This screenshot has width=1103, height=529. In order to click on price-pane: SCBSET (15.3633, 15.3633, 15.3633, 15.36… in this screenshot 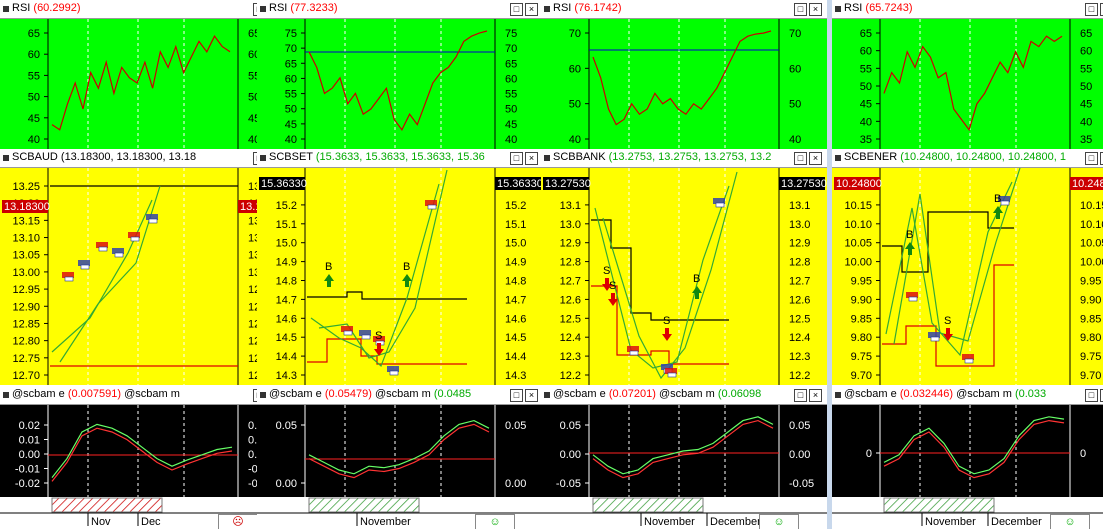, I will do `click(400, 267)`.